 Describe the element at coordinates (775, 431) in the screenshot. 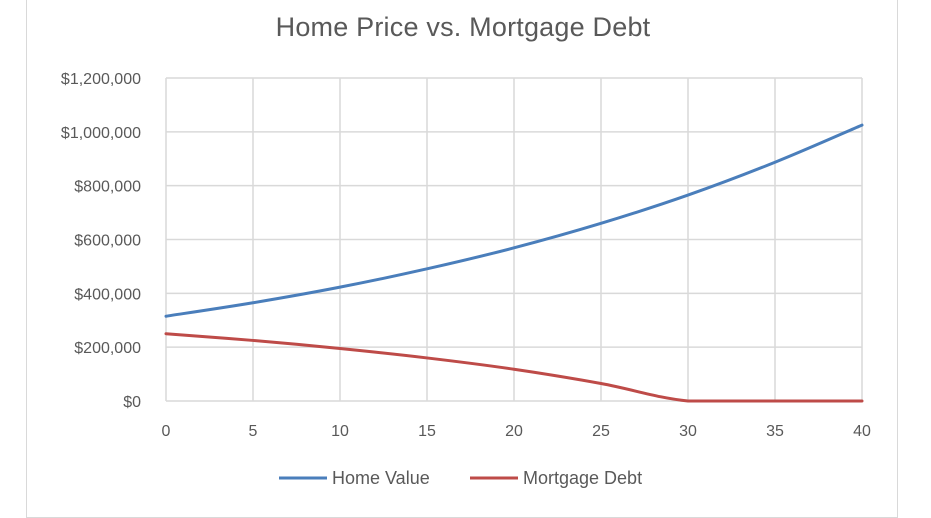

I see `x-tick-label: 35` at that location.